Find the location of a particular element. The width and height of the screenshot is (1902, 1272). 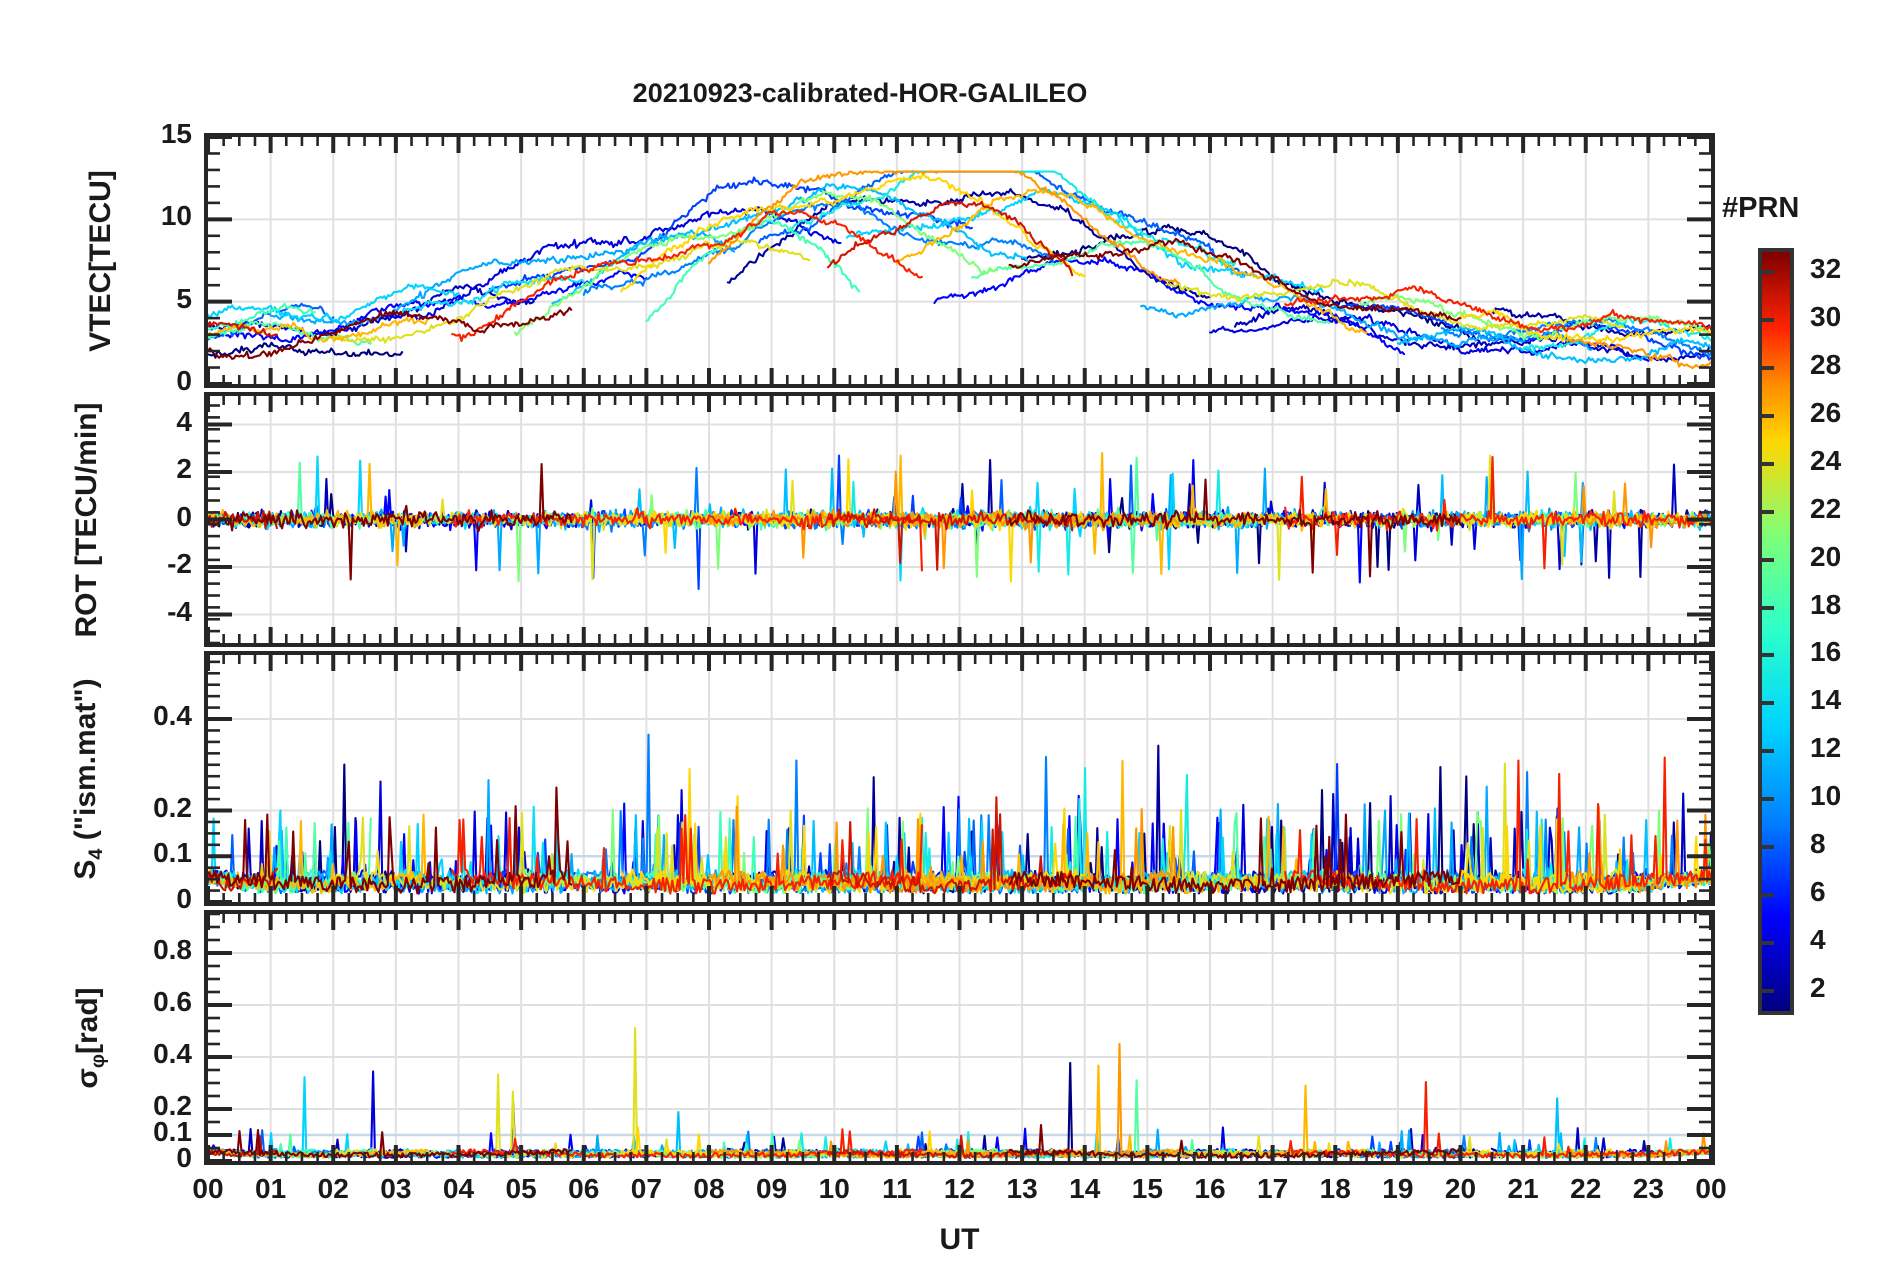

ytick-s4-3: 0.4 is located at coordinates (172, 716).